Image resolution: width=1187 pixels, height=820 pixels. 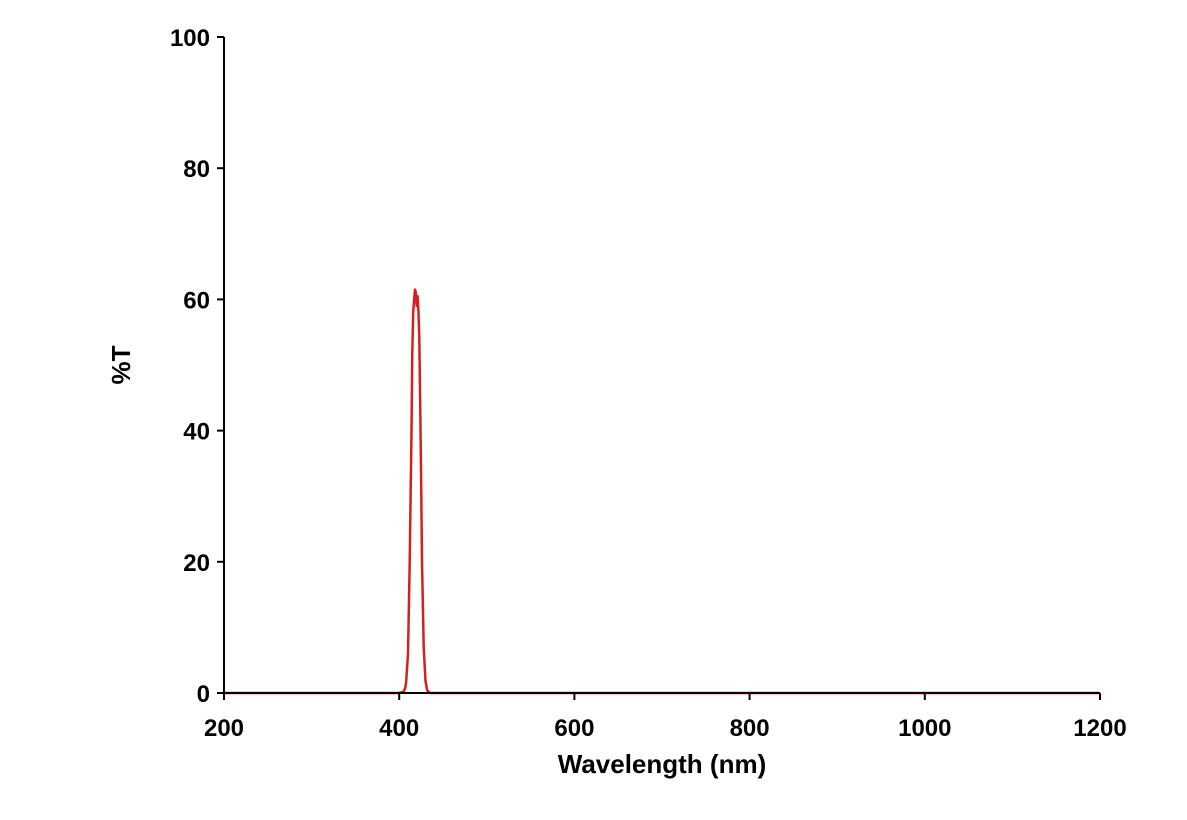 I want to click on y-tick-label: 60, so click(x=196, y=300).